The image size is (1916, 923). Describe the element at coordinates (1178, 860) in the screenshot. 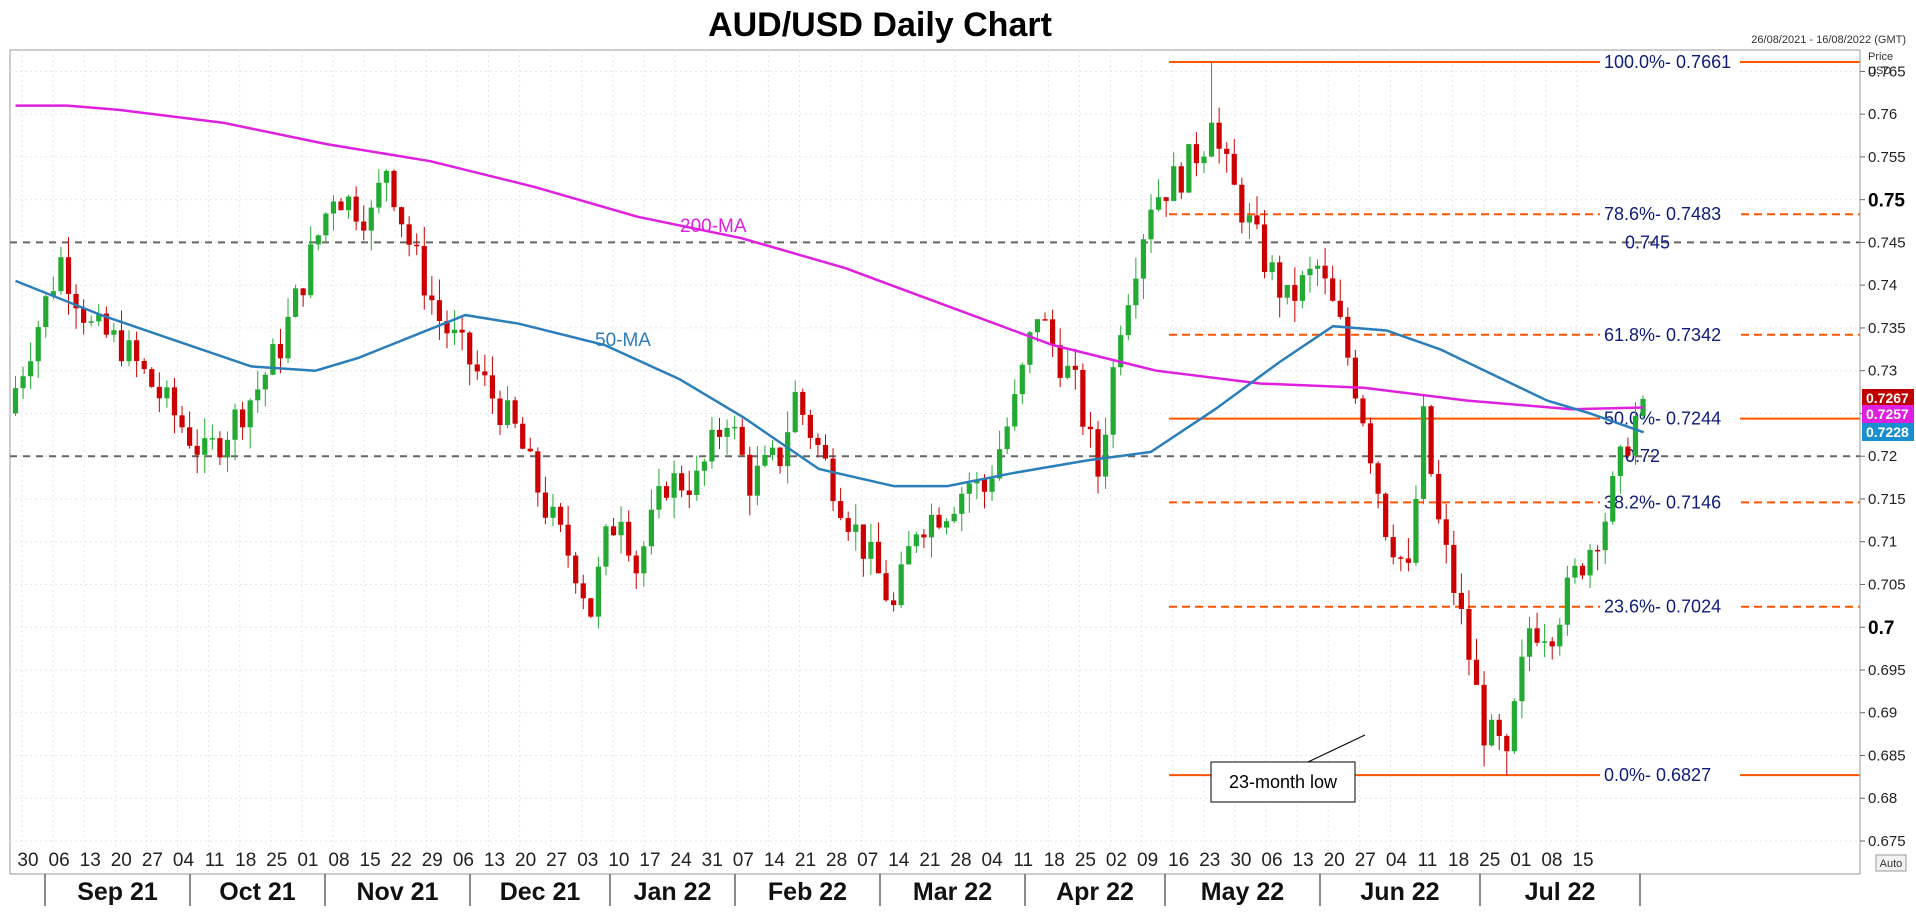

I see `x-tick-label: 16` at that location.